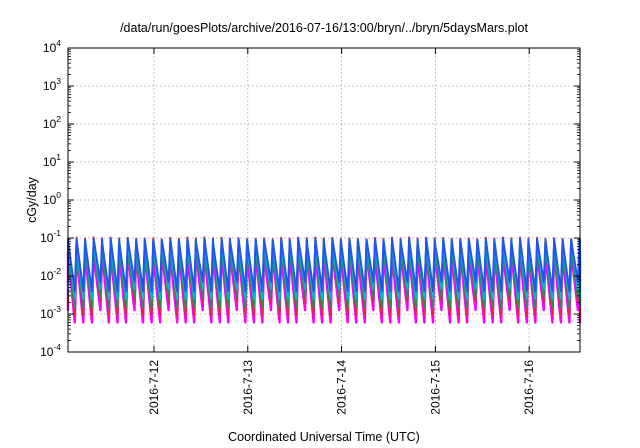 This screenshot has width=640, height=448. I want to click on x-tick-label: 2016-7-14, so click(342, 387).